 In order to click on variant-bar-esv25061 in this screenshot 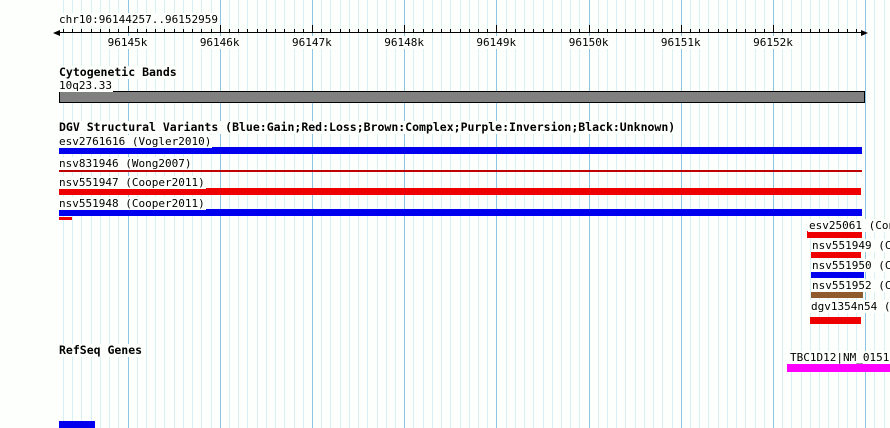, I will do `click(834, 234)`.